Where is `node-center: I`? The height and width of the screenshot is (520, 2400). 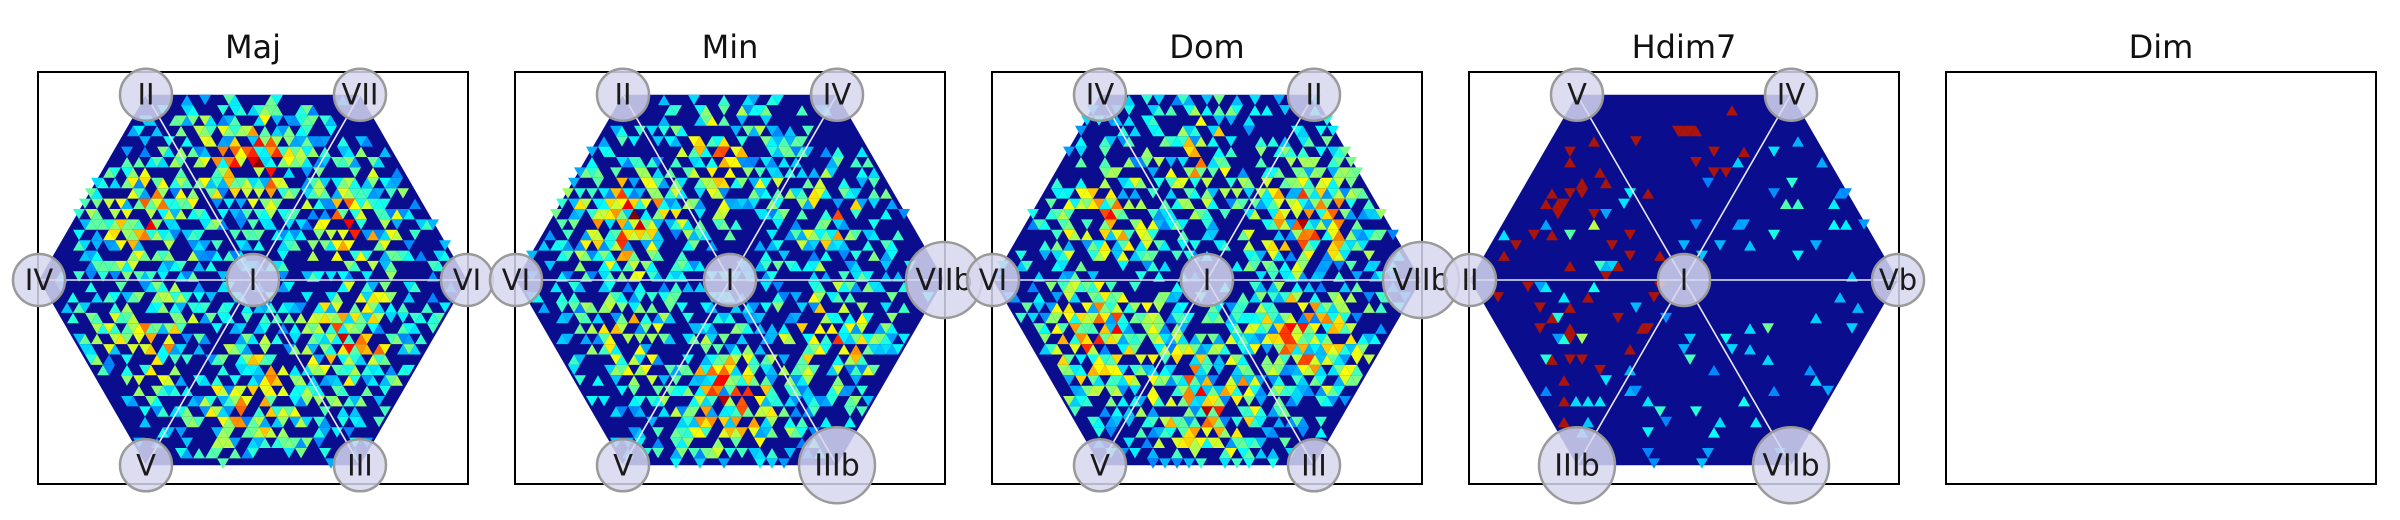 node-center: I is located at coordinates (253, 280).